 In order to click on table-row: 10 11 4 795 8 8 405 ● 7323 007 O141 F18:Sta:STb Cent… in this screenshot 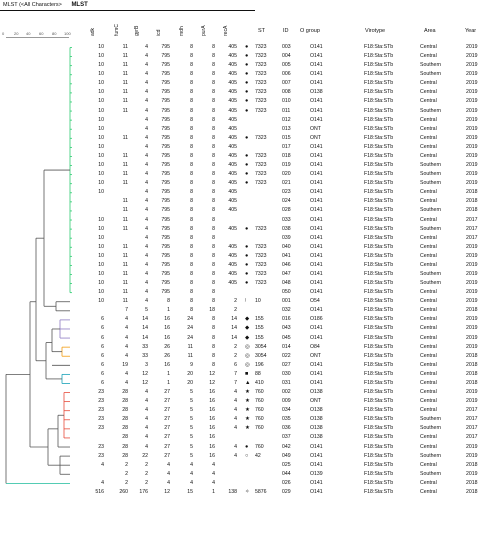, I will do `click(242, 83)`.